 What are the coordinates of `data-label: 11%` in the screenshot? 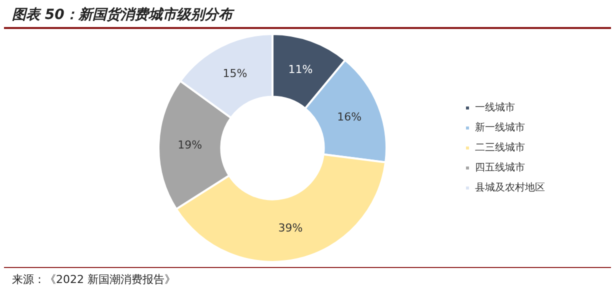 It's located at (300, 69).